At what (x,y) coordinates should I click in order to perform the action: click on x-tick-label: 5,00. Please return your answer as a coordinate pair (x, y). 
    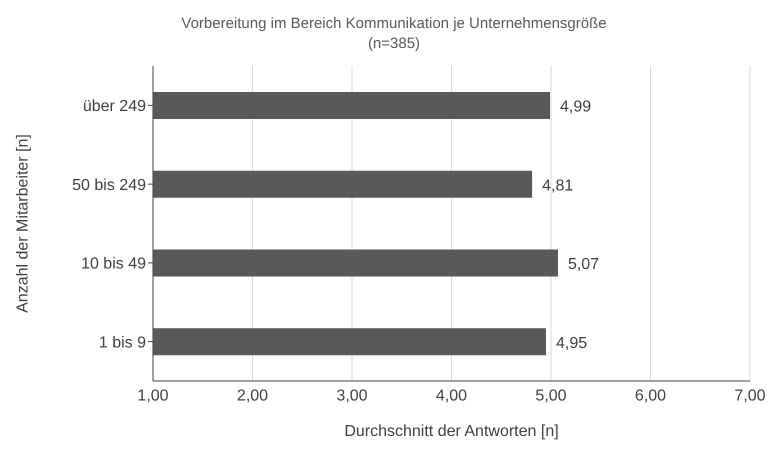
    Looking at the image, I should click on (551, 395).